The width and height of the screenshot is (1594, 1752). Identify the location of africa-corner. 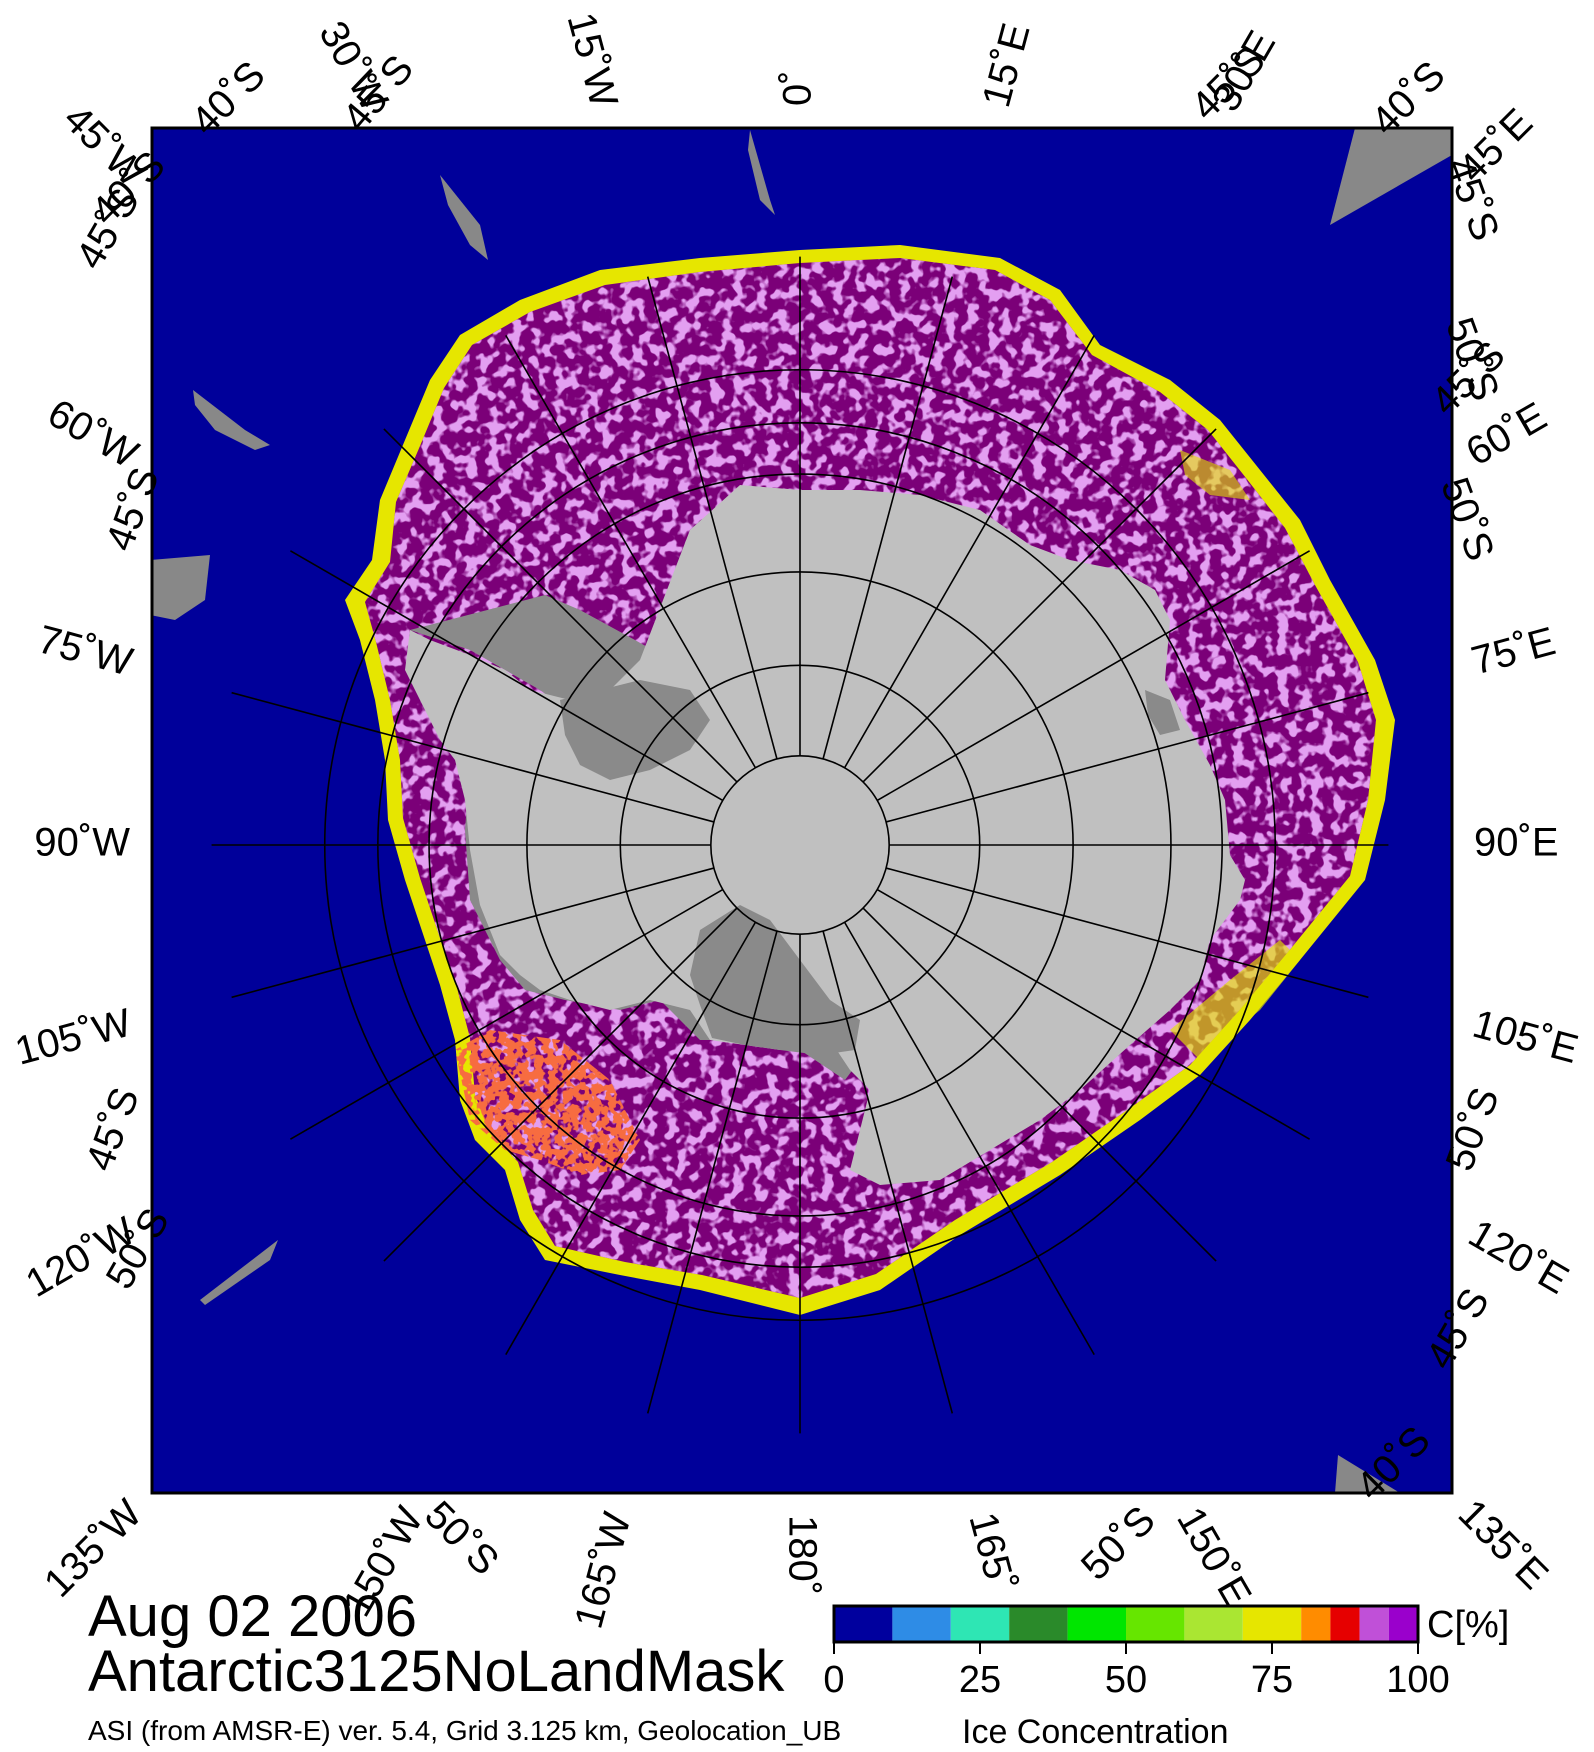
(1391, 176).